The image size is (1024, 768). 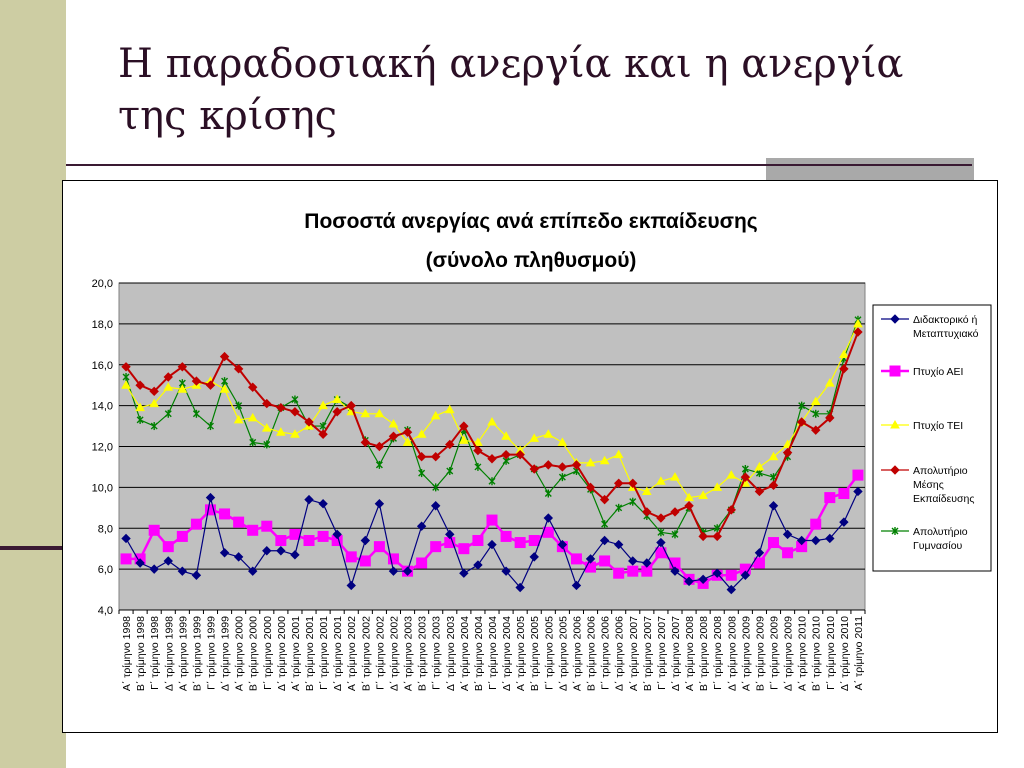 What do you see at coordinates (141, 653) in the screenshot?
I see `x-tick-label: Β΄ τρίμηνο 1998` at bounding box center [141, 653].